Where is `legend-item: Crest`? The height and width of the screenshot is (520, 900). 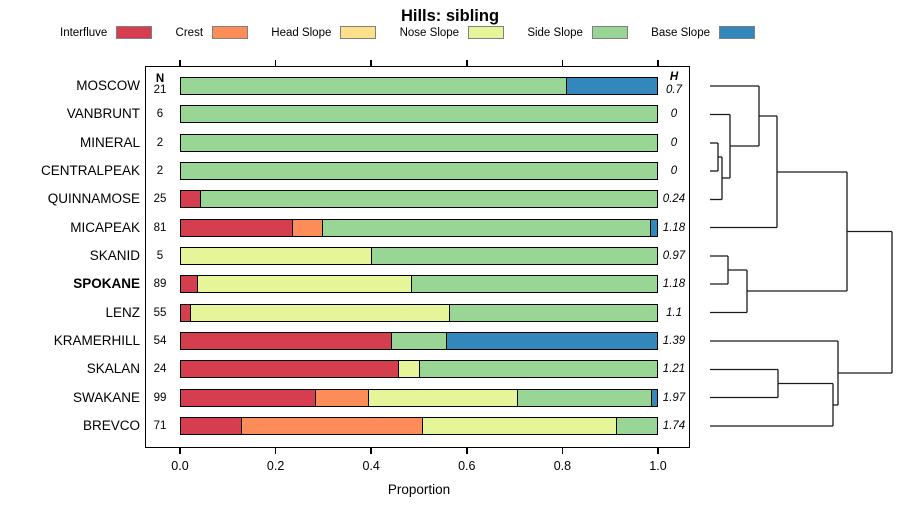
legend-item: Crest is located at coordinates (212, 32).